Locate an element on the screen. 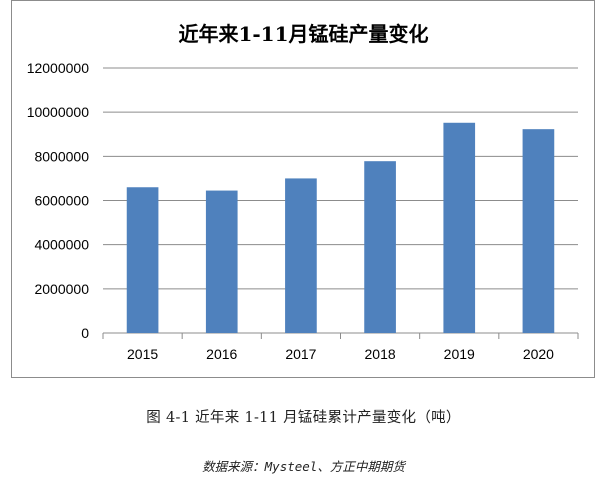 The width and height of the screenshot is (607, 480). y-tick-label: 4000000 is located at coordinates (61, 245).